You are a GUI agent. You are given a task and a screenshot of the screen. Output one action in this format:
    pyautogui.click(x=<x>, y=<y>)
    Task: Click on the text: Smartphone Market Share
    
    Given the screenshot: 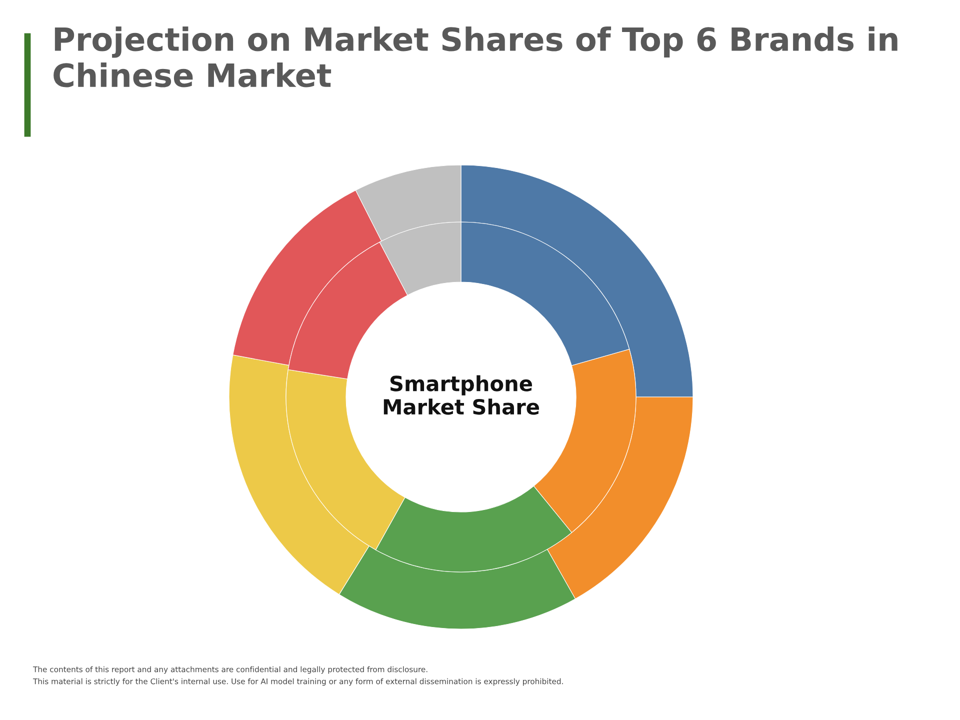 What is the action you would take?
    pyautogui.click(x=461, y=395)
    